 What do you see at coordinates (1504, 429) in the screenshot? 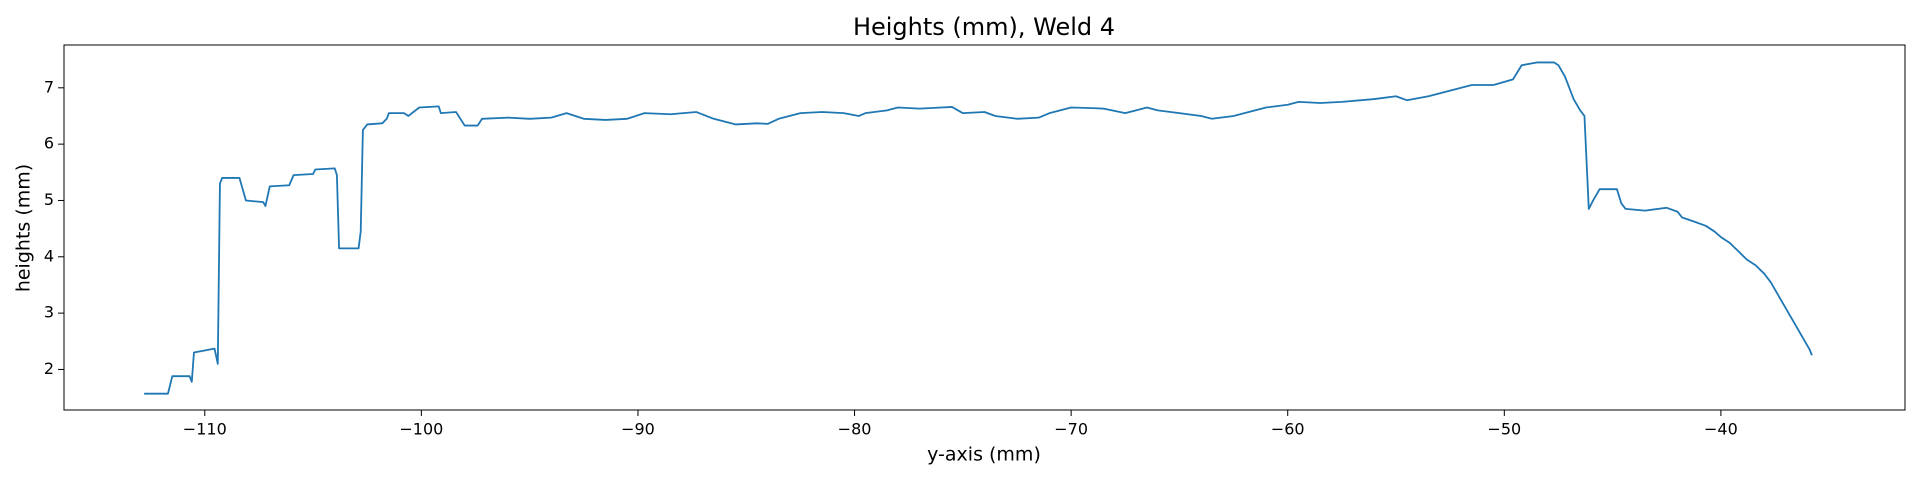
I see `x-tick-label: −50` at bounding box center [1504, 429].